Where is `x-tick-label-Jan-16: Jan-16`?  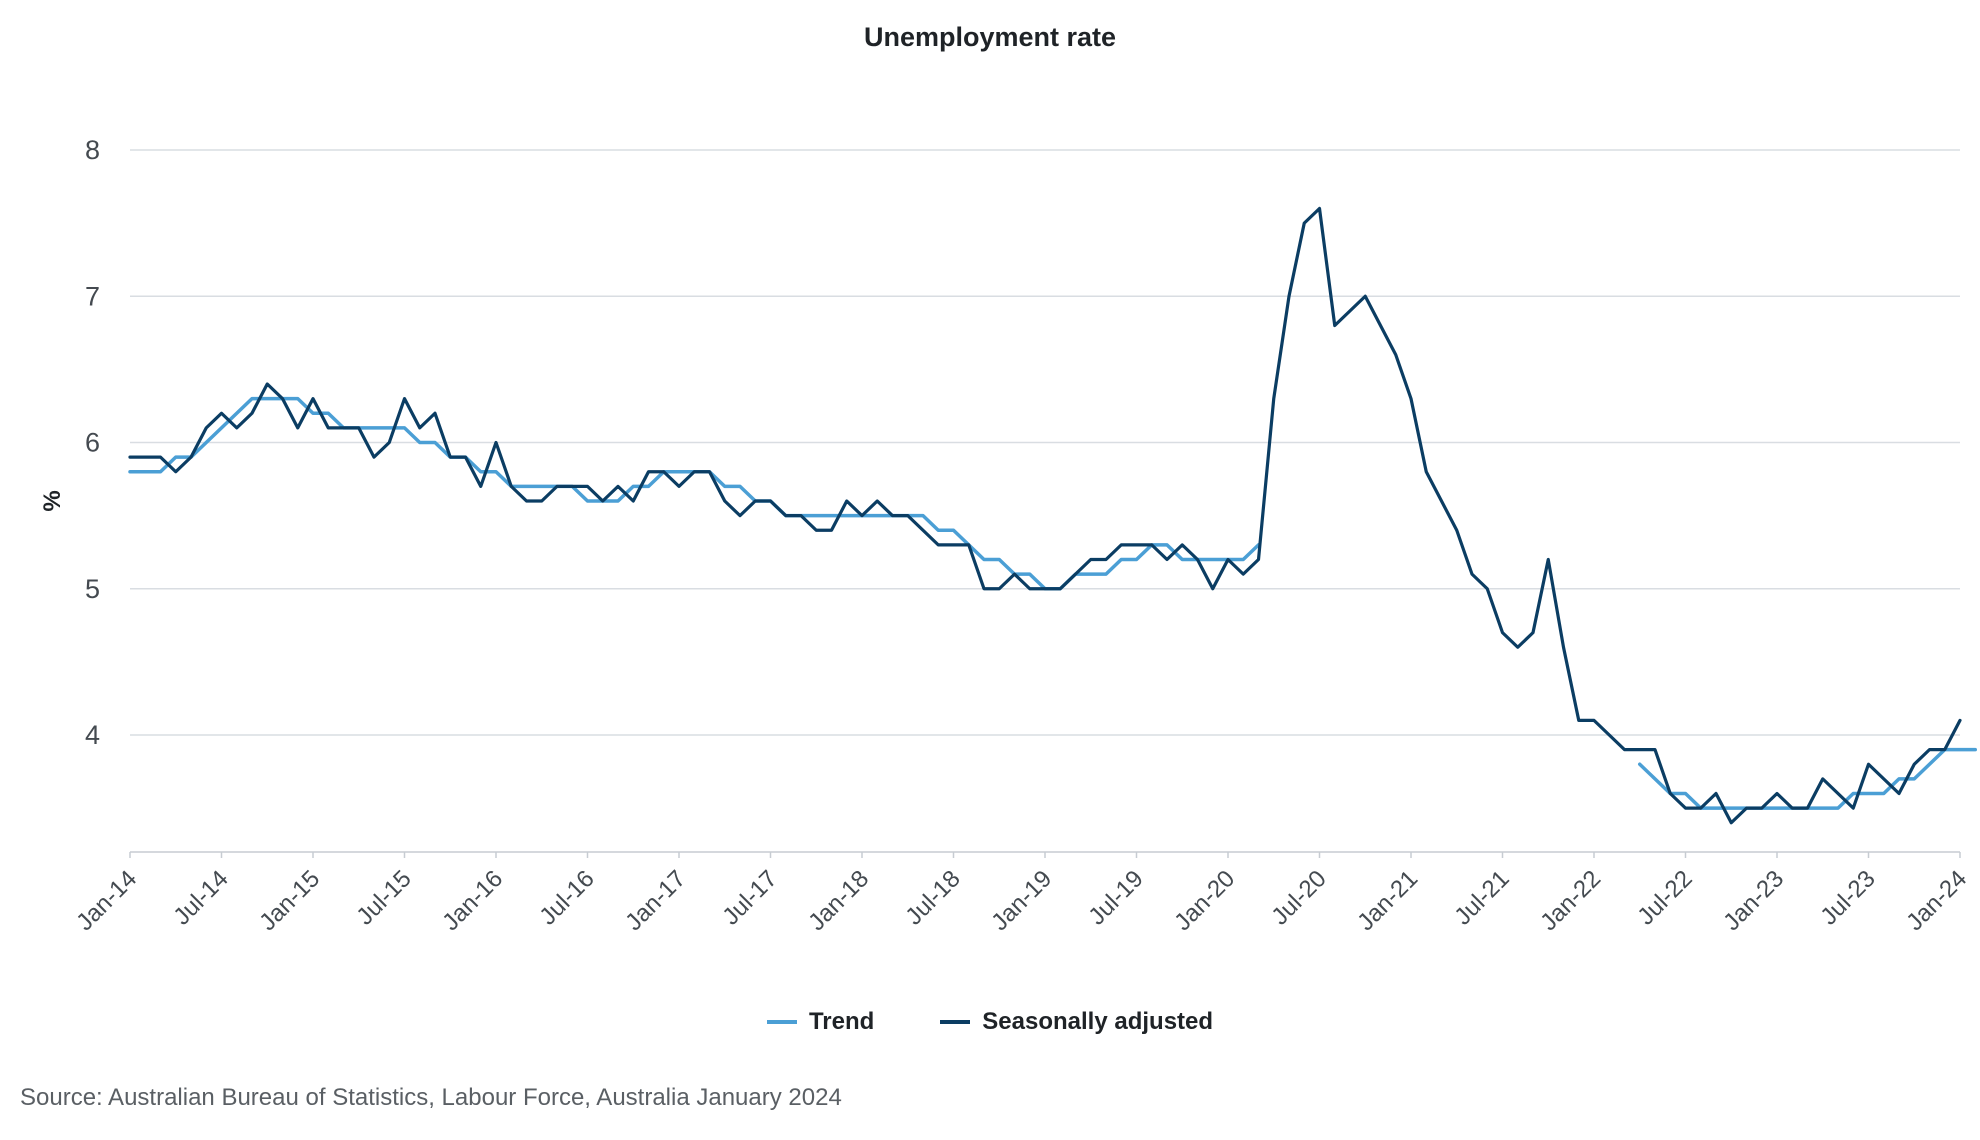
x-tick-label-Jan-16: Jan-16 is located at coordinates (472, 900).